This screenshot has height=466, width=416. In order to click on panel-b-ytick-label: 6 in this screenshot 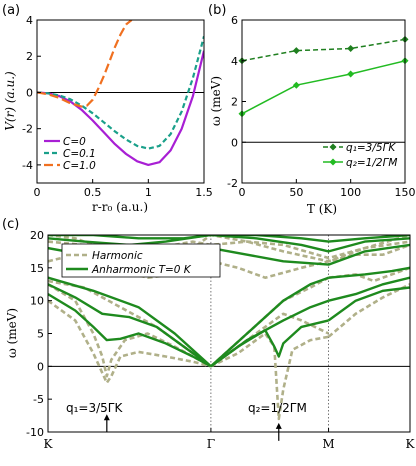, I will do `click(234, 20)`.